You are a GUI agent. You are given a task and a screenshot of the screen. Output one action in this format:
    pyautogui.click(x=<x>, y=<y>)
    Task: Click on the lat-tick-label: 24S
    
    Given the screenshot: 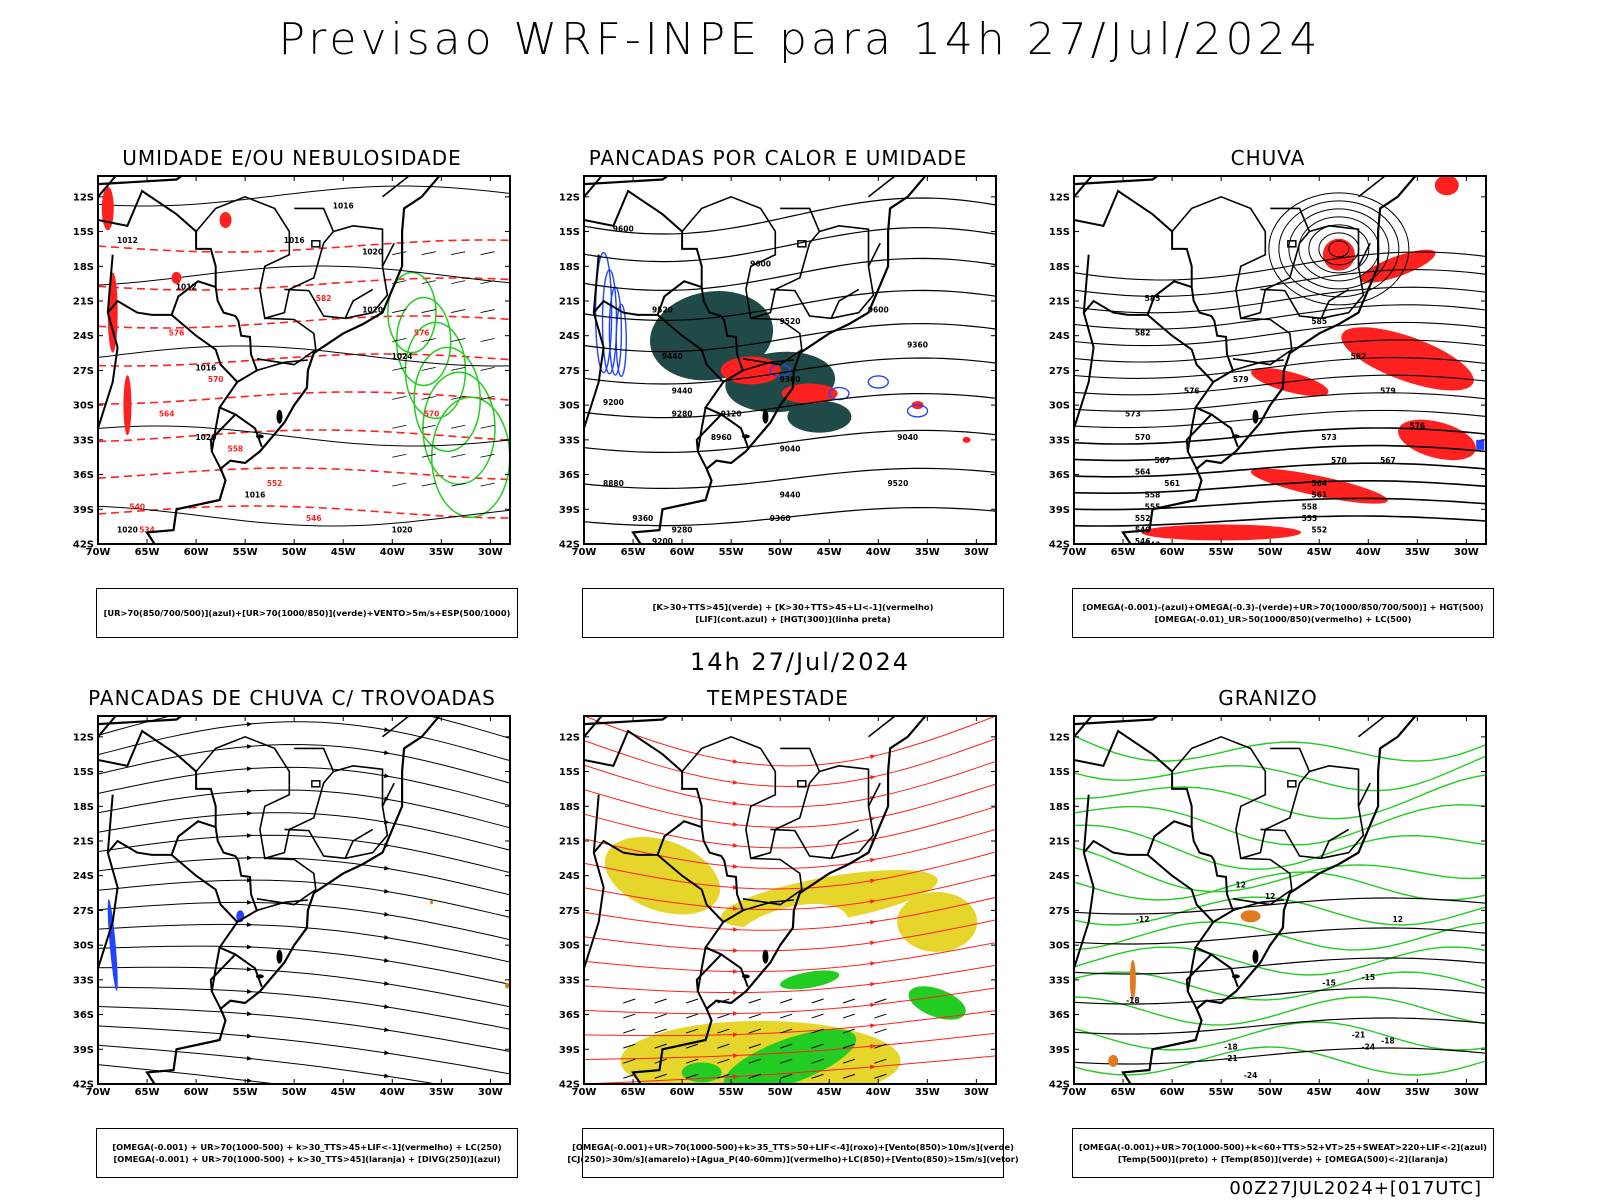 What is the action you would take?
    pyautogui.click(x=83, y=876)
    